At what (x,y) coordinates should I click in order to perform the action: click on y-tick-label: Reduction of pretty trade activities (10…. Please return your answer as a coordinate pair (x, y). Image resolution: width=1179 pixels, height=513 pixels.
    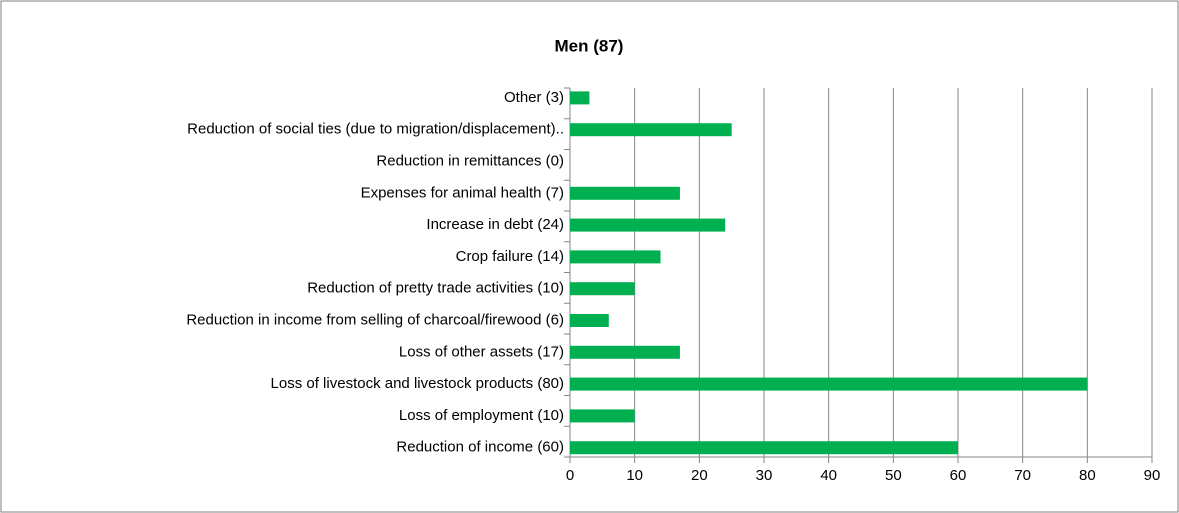
    Looking at the image, I should click on (435, 288).